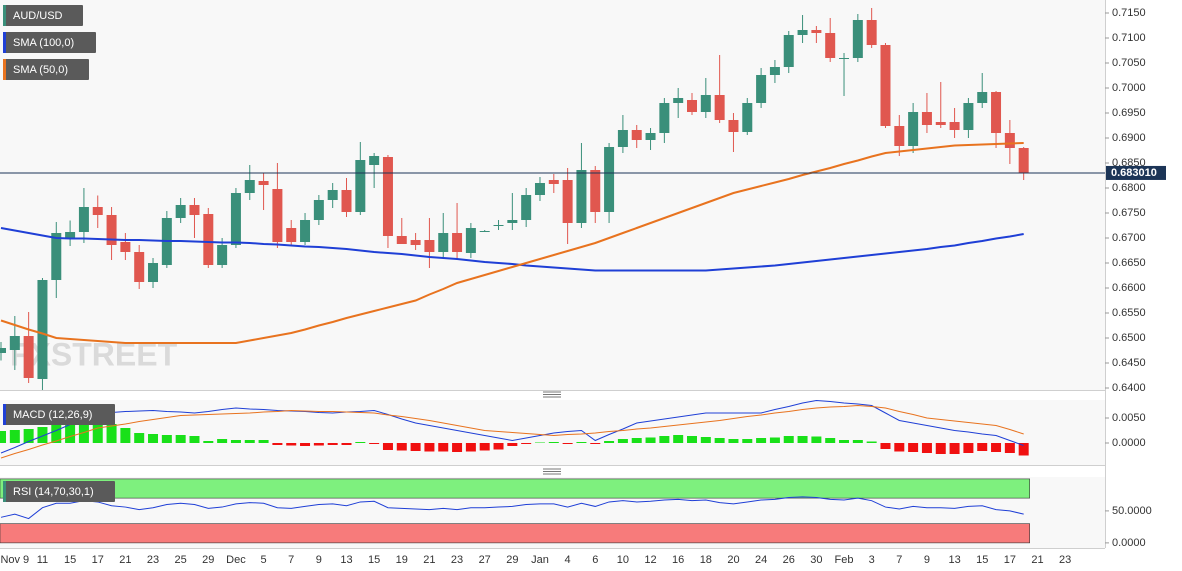  I want to click on x-tick-label: 30, so click(816, 560).